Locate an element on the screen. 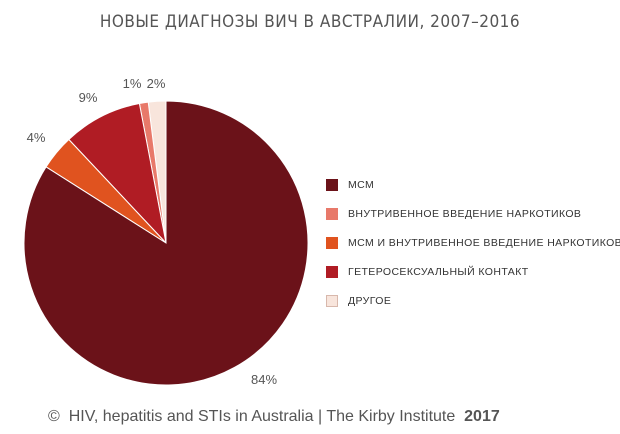 This screenshot has width=620, height=434. copyright-icon: © is located at coordinates (54, 416).